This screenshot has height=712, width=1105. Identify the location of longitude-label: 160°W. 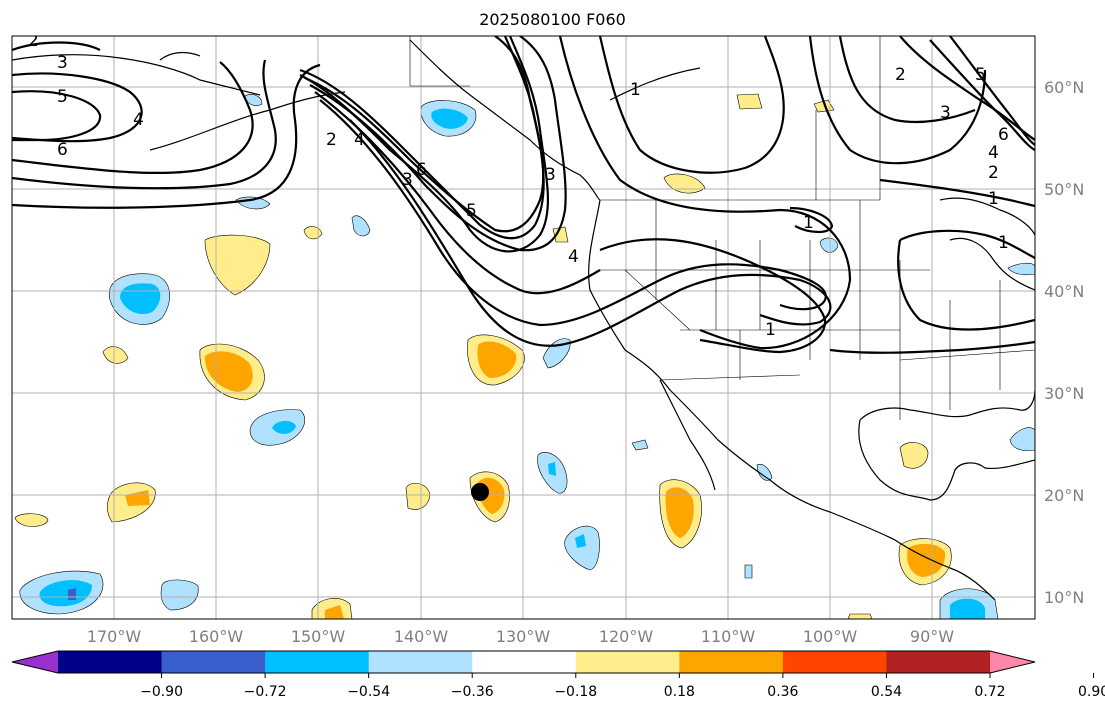
(216, 636).